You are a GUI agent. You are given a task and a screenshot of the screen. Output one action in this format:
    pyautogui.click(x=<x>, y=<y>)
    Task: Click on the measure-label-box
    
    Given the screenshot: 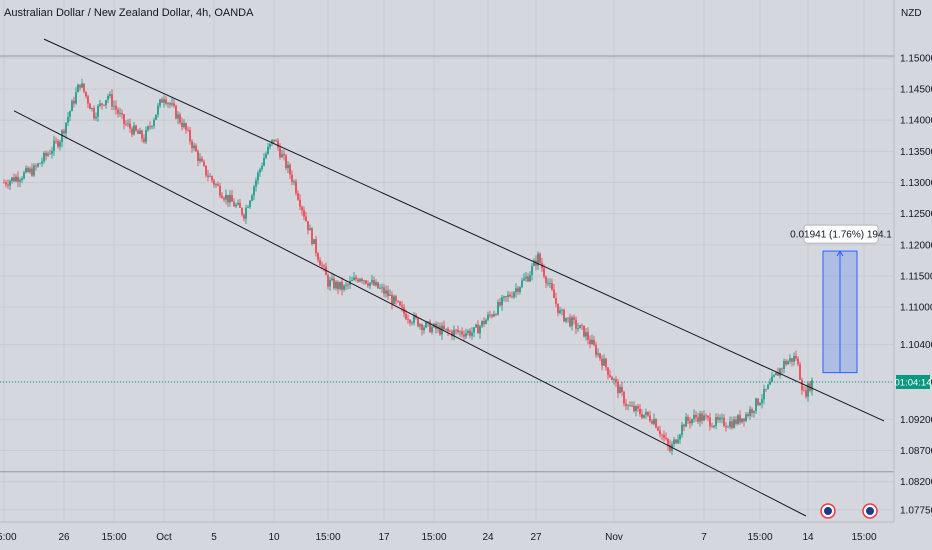 What is the action you would take?
    pyautogui.click(x=841, y=234)
    